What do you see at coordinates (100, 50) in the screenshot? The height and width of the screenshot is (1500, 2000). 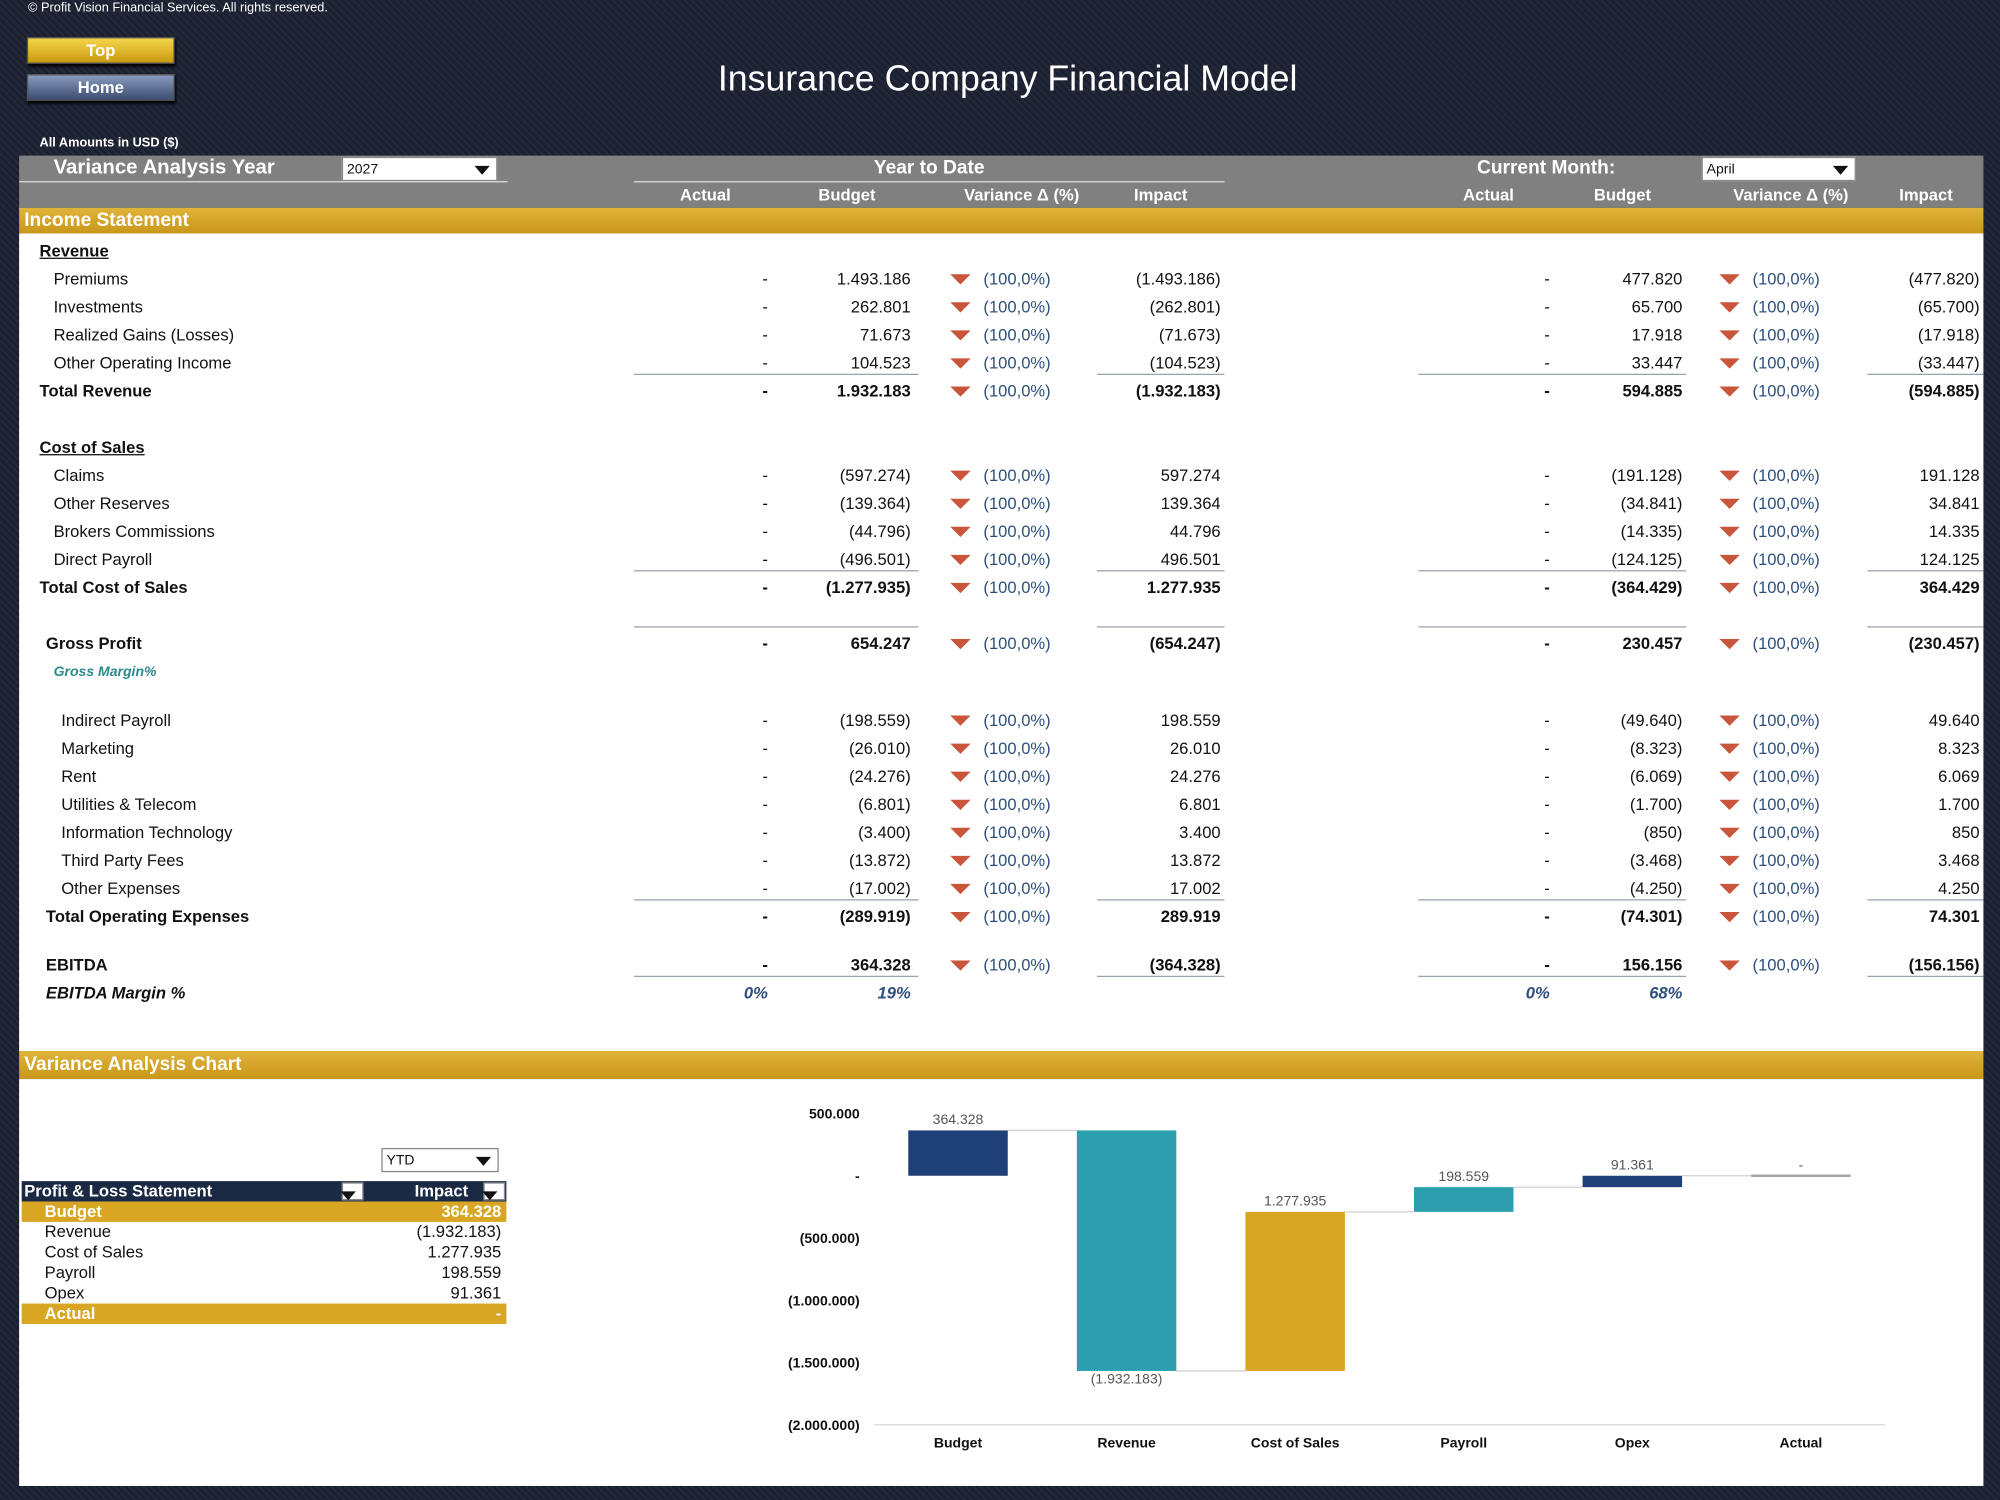 I see `top-button: Top` at bounding box center [100, 50].